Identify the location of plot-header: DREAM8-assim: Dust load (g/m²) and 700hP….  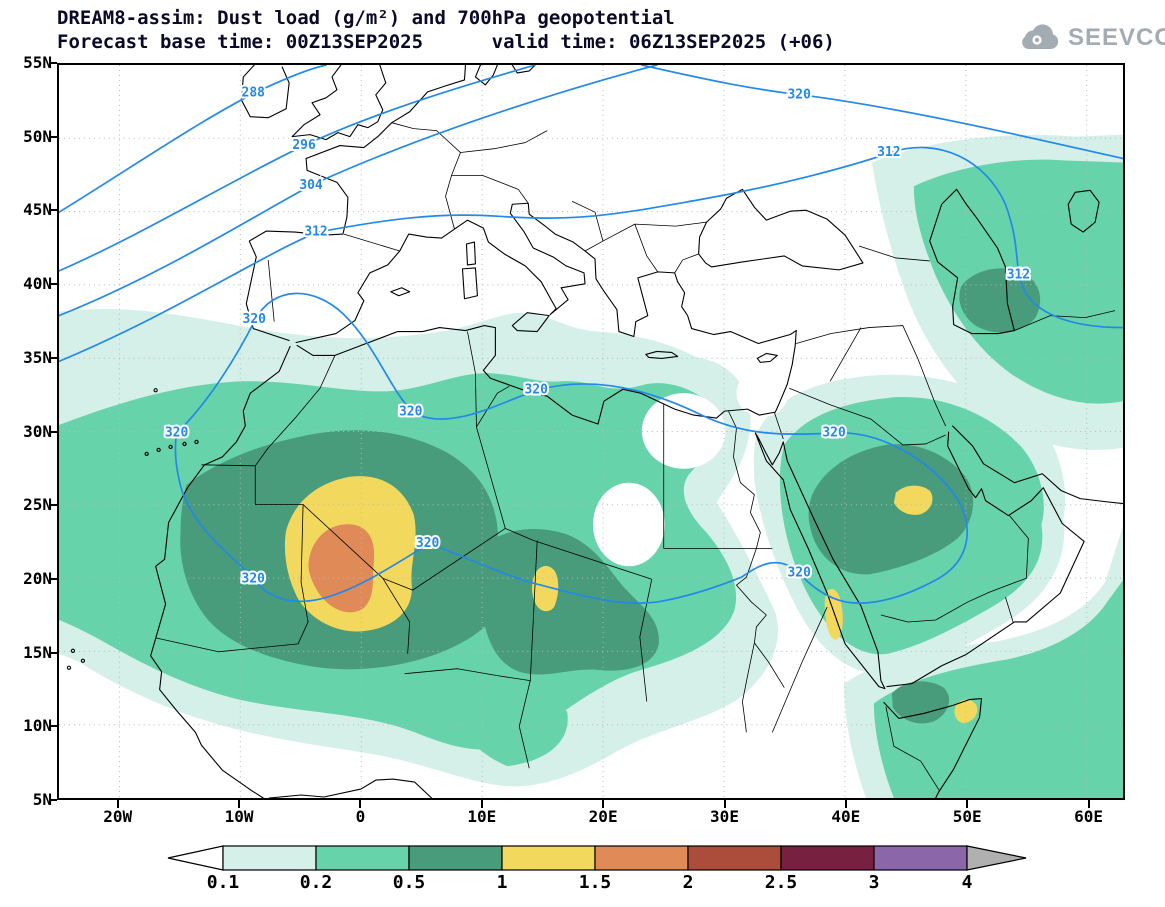
(446, 30).